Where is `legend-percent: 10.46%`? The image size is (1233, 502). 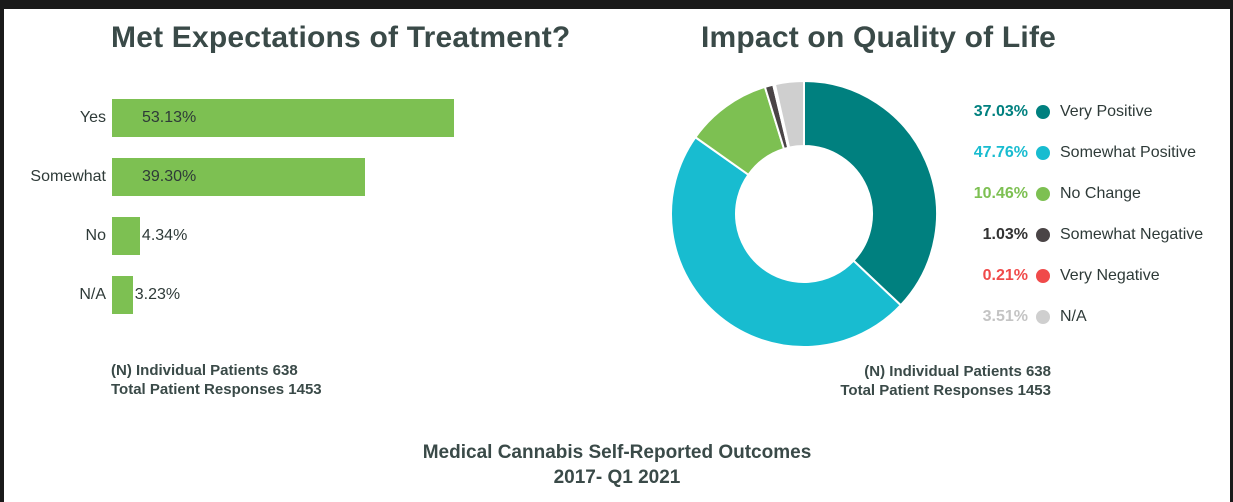 legend-percent: 10.46% is located at coordinates (1000, 193).